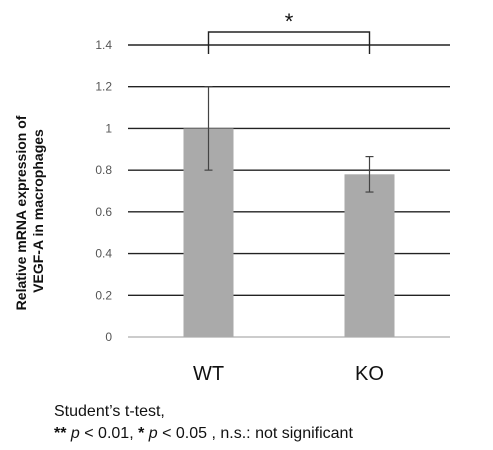  What do you see at coordinates (103, 45) in the screenshot?
I see `y-tick-label: 1.4` at bounding box center [103, 45].